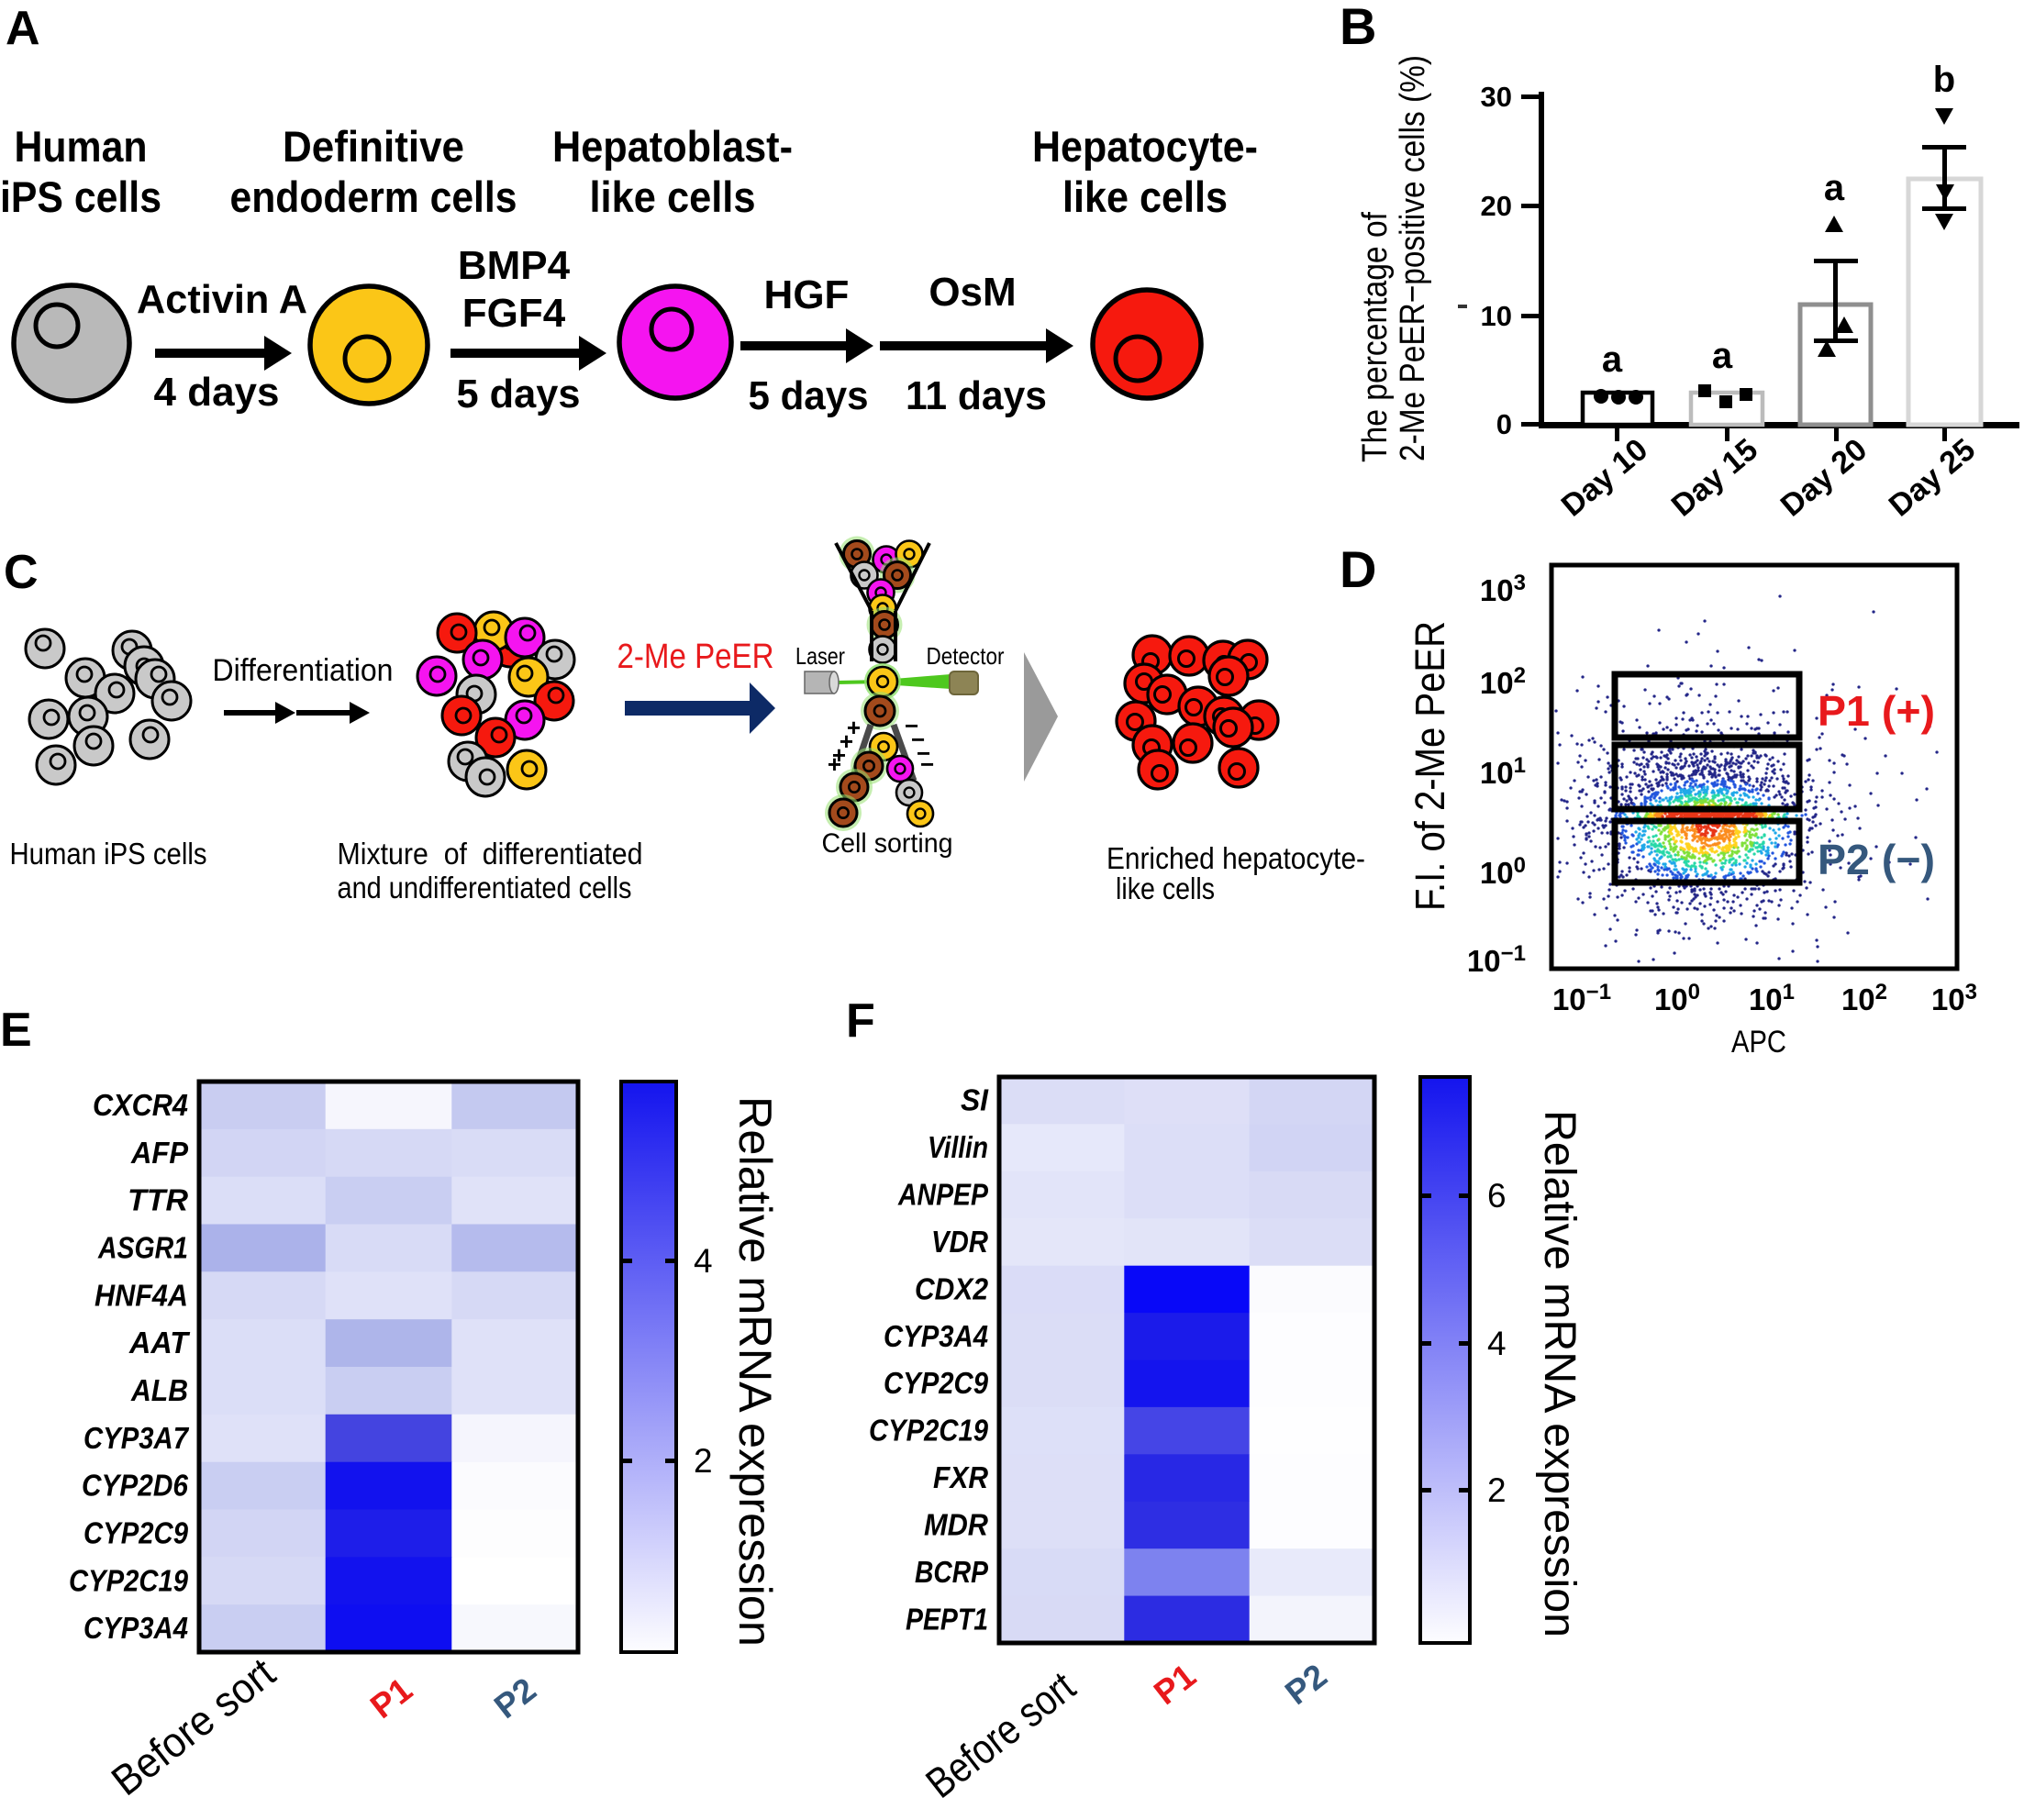  Describe the element at coordinates (1504, 424) in the screenshot. I see `svg-text: 0` at that location.